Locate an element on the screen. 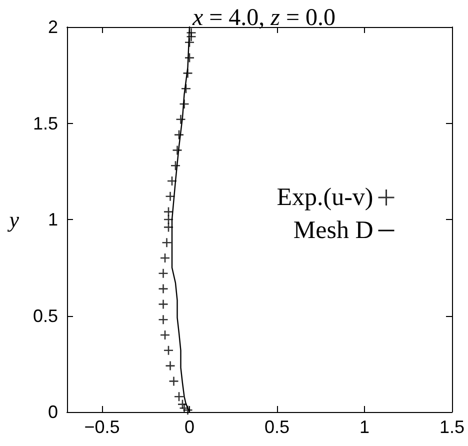 The image size is (468, 446). legend-label: Mesh D is located at coordinates (333, 230).